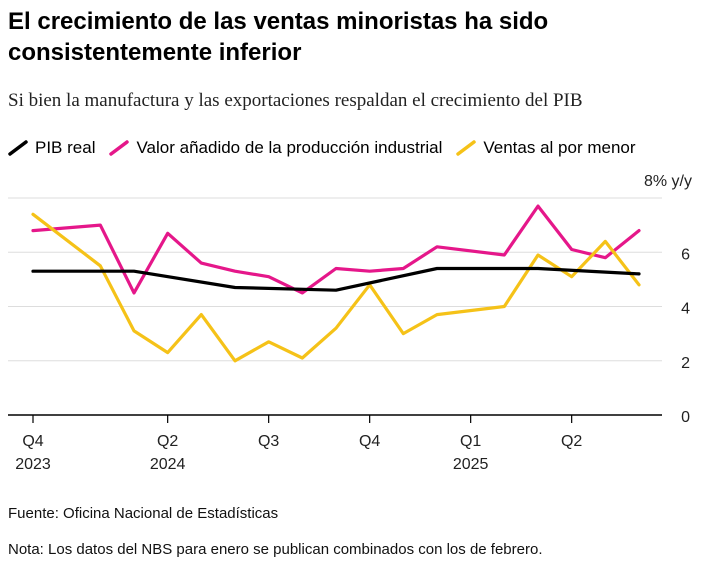 Image resolution: width=713 pixels, height=566 pixels. I want to click on legend-swatch-industrial, so click(119, 148).